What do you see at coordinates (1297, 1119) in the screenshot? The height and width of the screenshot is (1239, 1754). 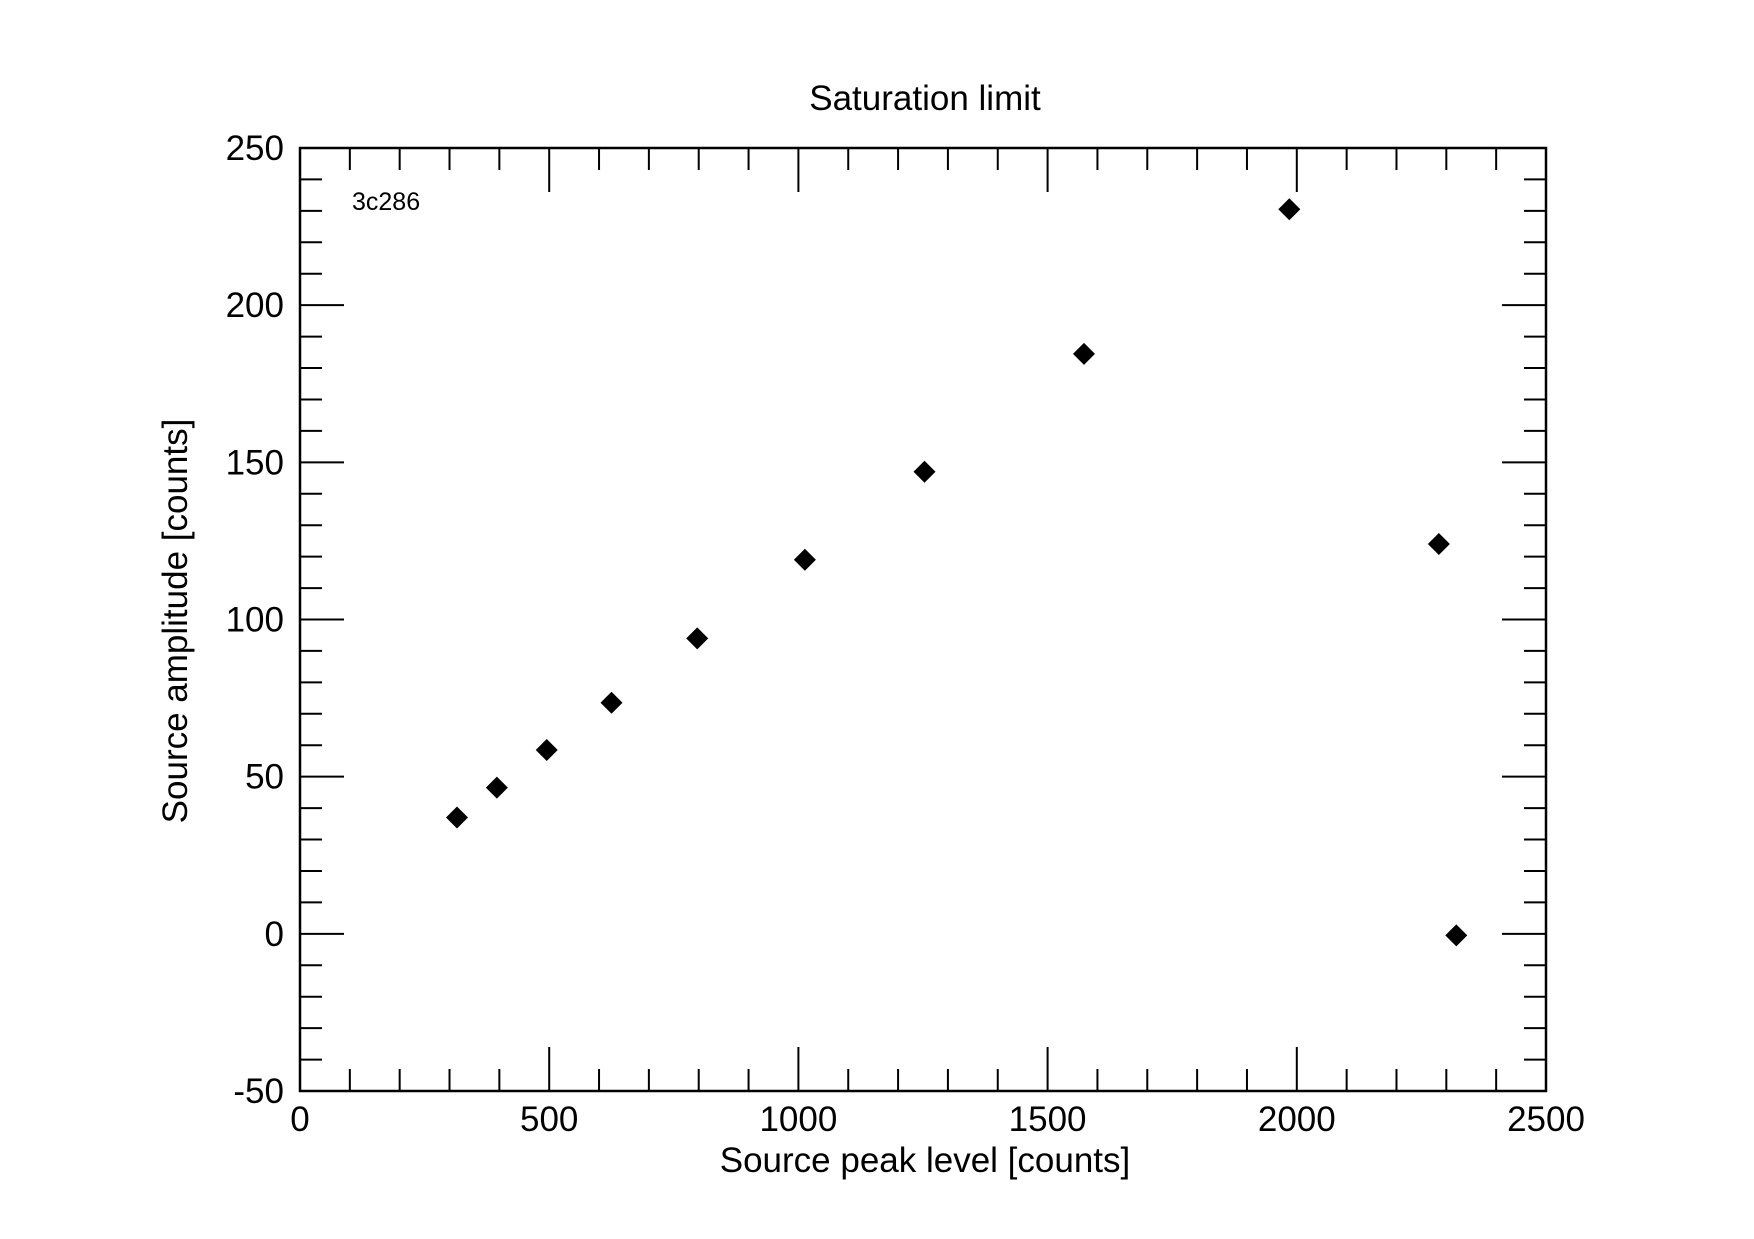 I see `x-tick-label: 2000` at bounding box center [1297, 1119].